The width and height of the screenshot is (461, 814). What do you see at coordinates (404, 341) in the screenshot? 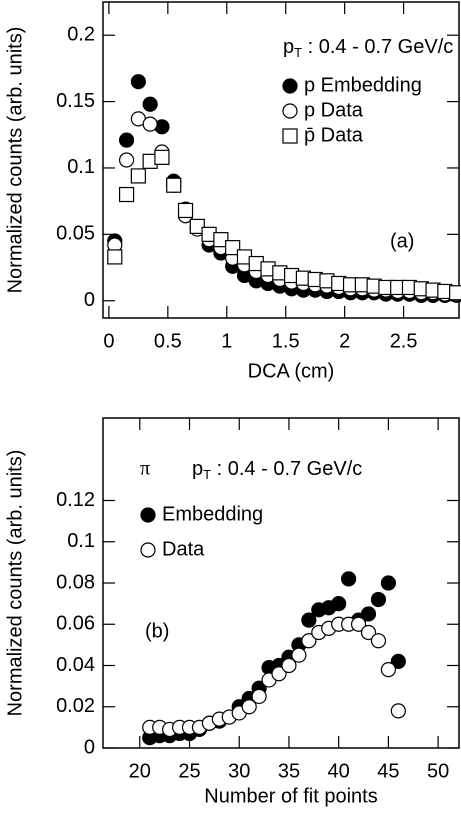
I see `x-tick-label: 2.5` at bounding box center [404, 341].